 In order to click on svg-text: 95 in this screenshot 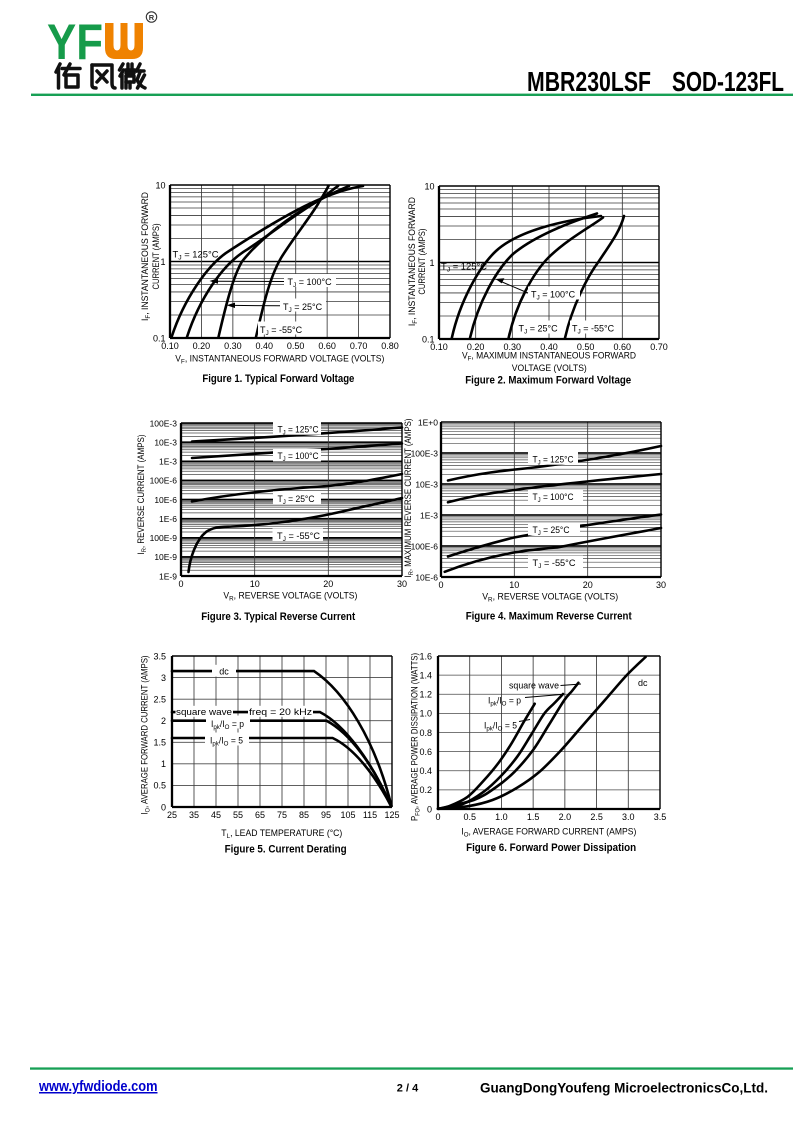, I will do `click(326, 815)`.